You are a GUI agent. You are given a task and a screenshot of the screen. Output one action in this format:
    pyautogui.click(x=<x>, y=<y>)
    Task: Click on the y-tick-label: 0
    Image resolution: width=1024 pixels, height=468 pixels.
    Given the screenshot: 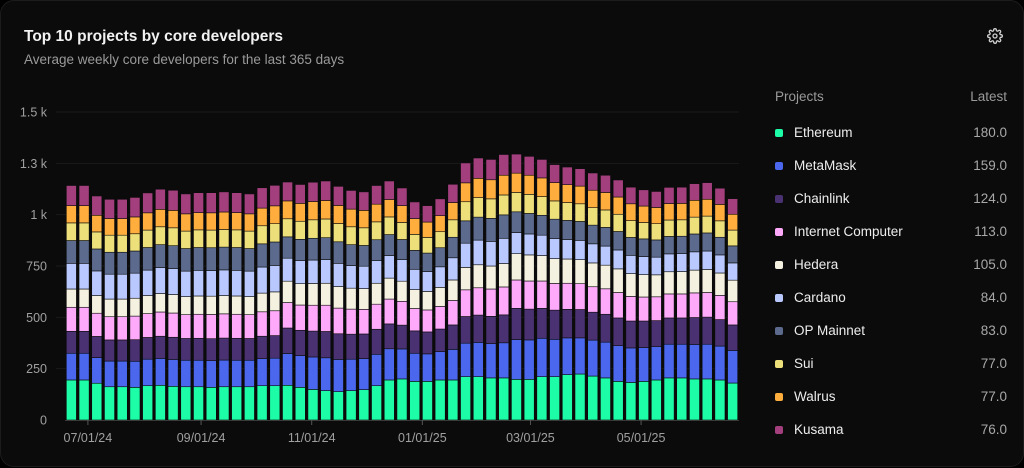 What is the action you would take?
    pyautogui.click(x=43, y=421)
    